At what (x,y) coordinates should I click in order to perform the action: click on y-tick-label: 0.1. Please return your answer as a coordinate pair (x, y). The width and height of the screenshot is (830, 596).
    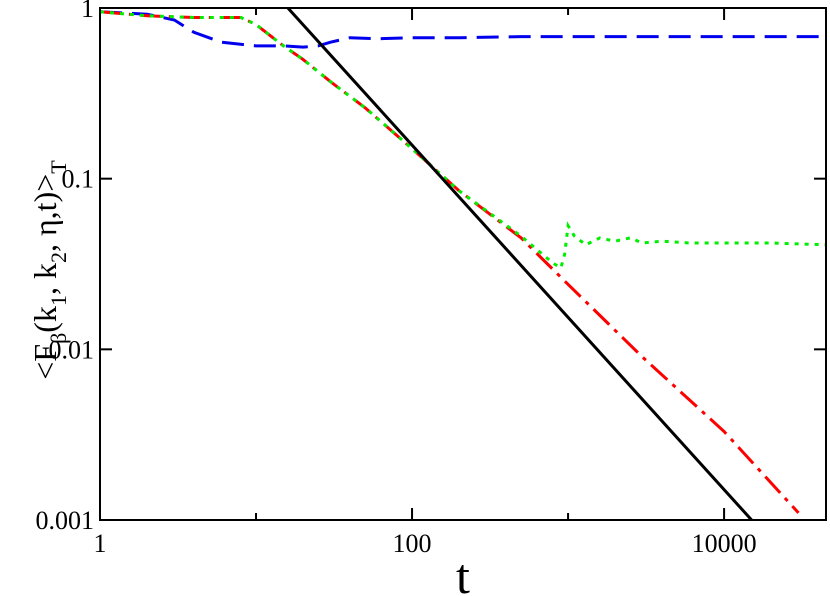
    Looking at the image, I should click on (78, 179).